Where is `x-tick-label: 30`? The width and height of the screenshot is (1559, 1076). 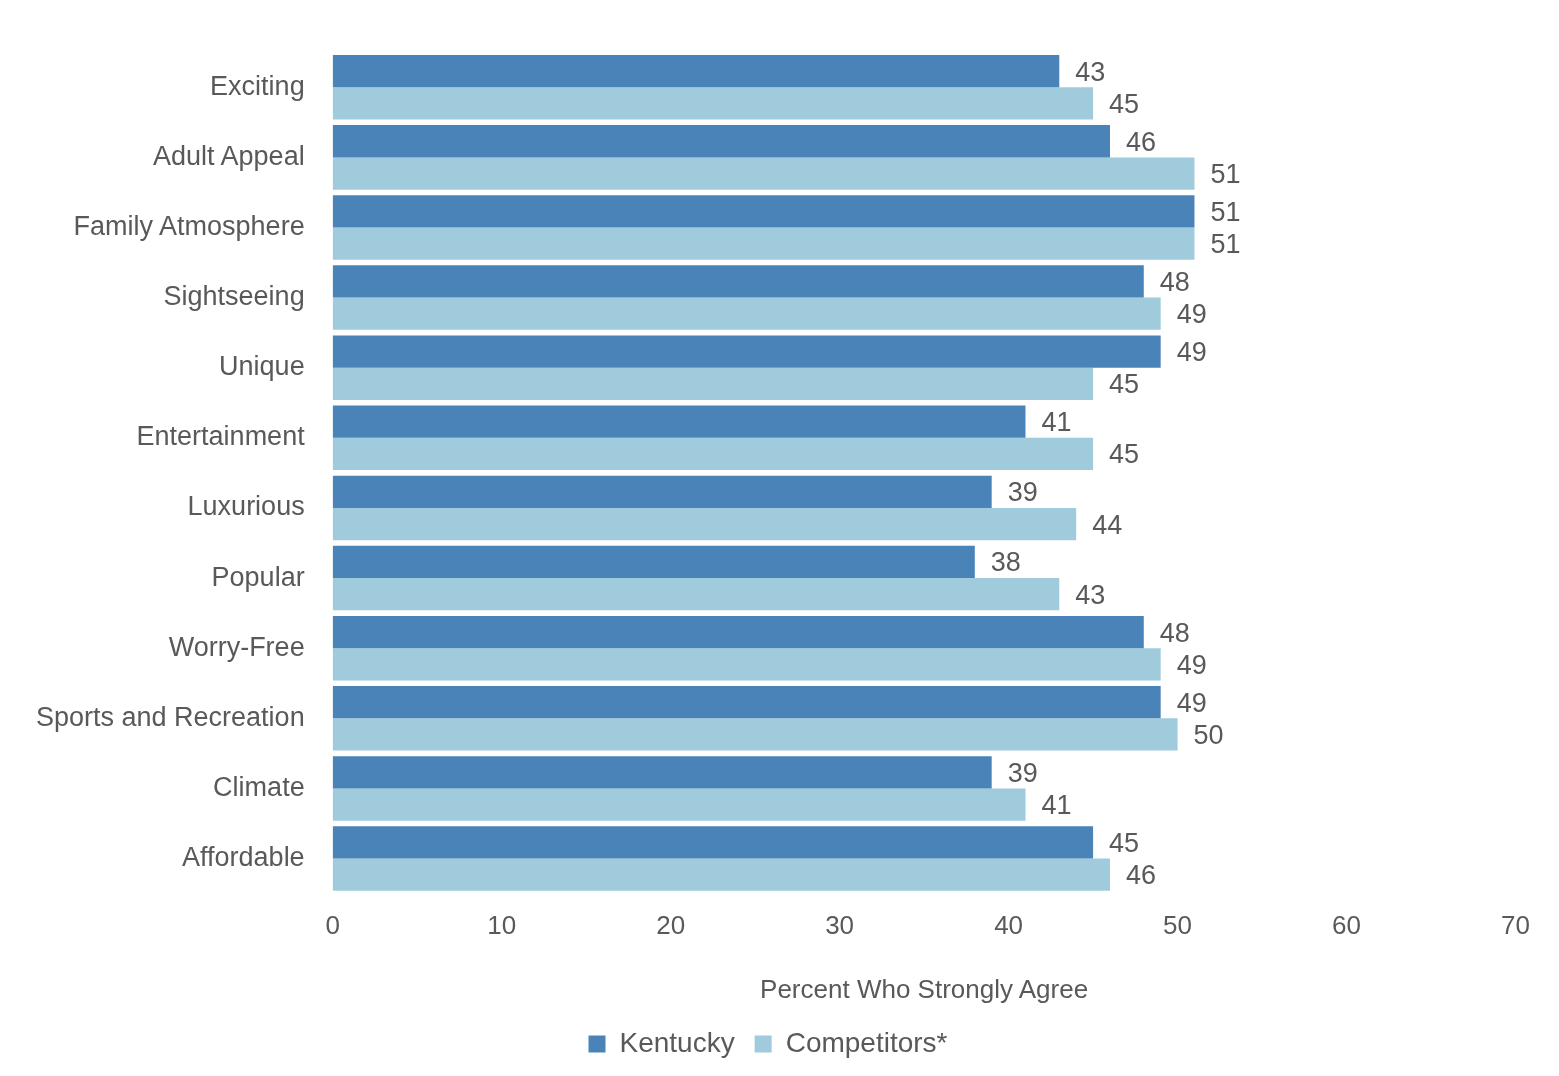 x-tick-label: 30 is located at coordinates (840, 925).